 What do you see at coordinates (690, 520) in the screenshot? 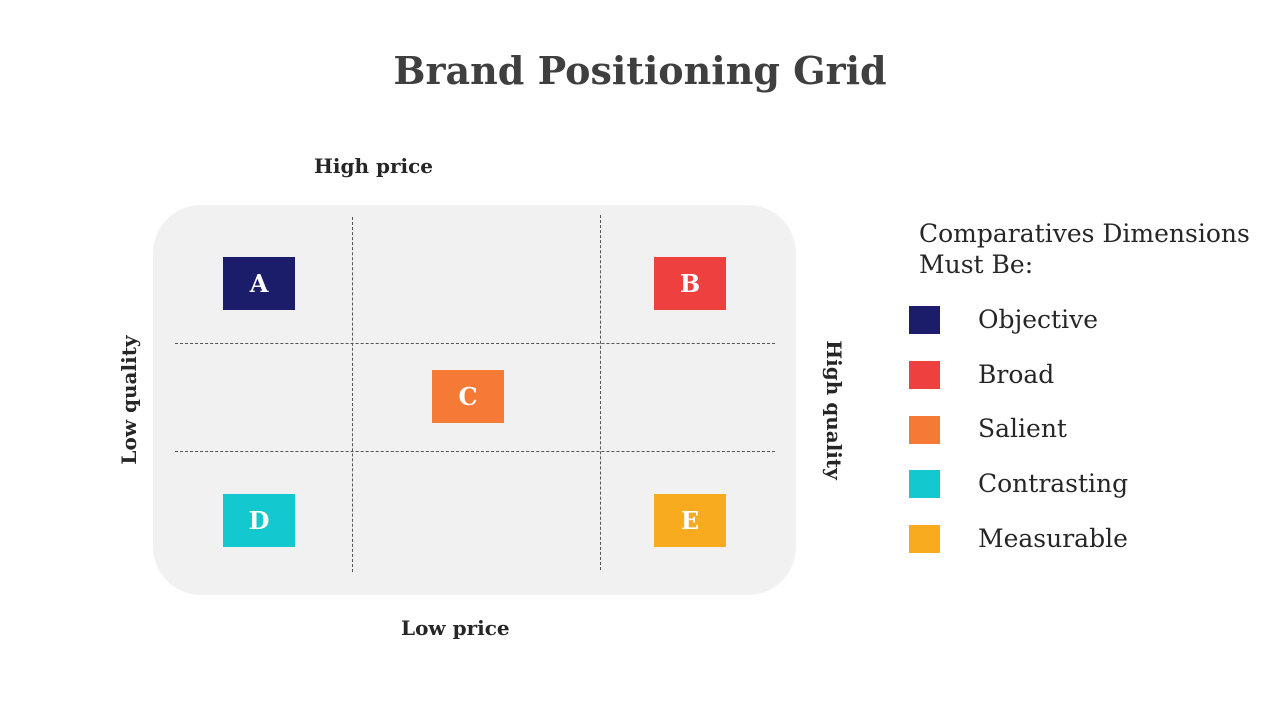
I see `brand-box-e: E` at bounding box center [690, 520].